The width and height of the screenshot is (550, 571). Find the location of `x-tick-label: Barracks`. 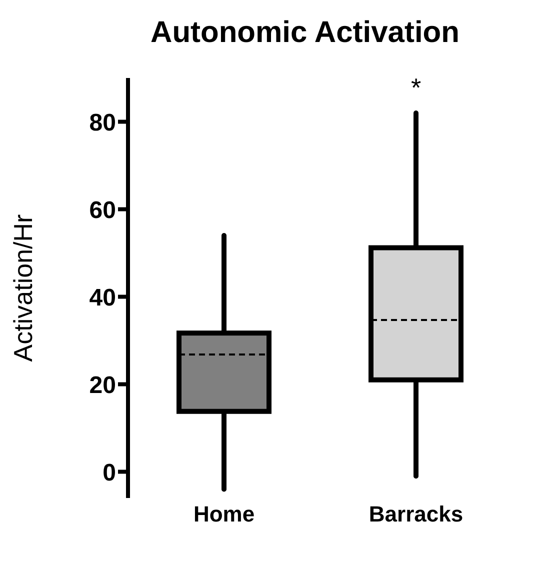

x-tick-label: Barracks is located at coordinates (416, 514).